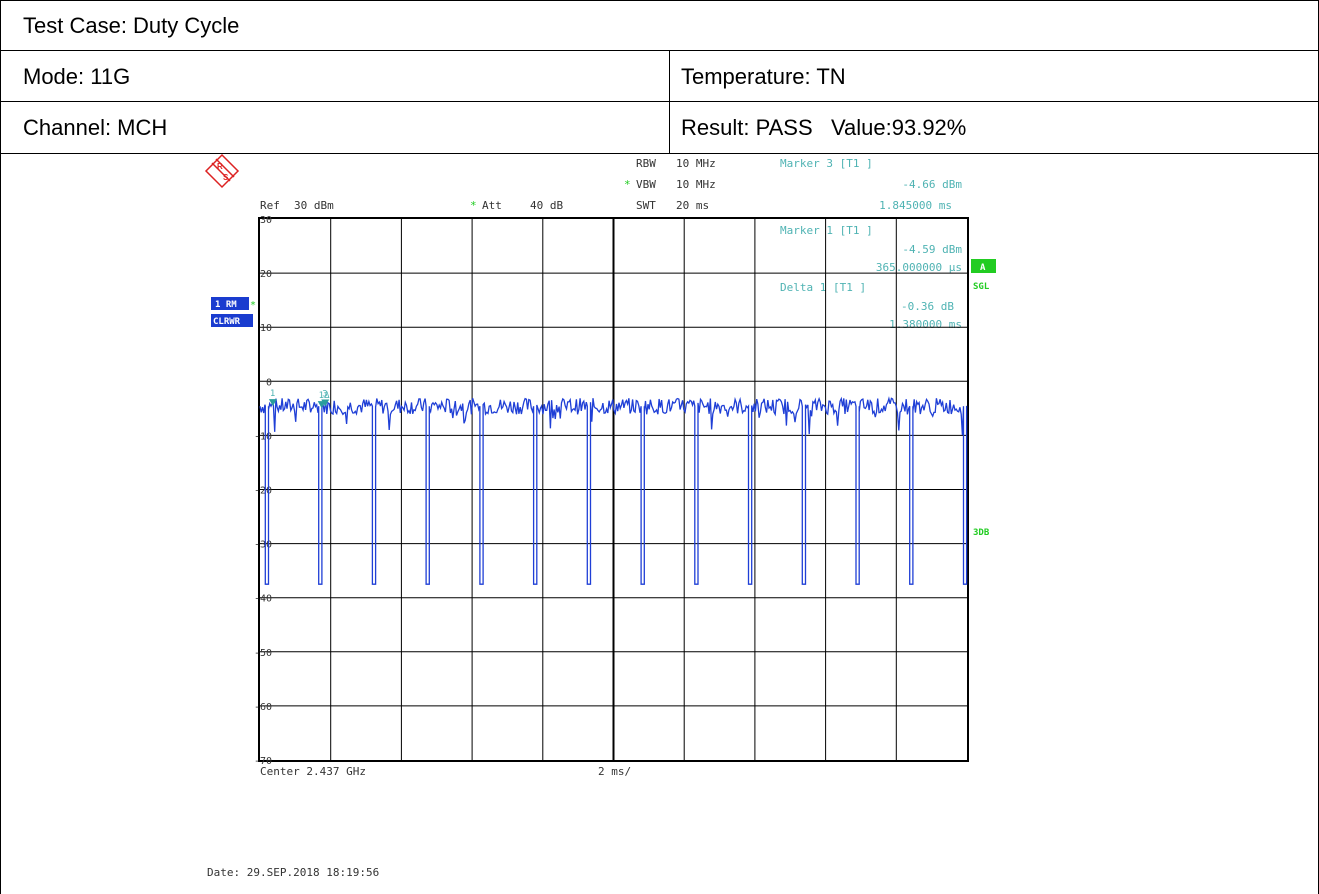 The image size is (1319, 894). I want to click on y-tick-label: -10, so click(263, 436).